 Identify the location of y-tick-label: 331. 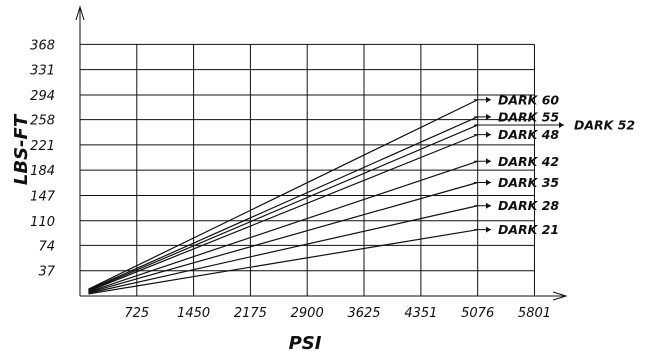
(42, 71).